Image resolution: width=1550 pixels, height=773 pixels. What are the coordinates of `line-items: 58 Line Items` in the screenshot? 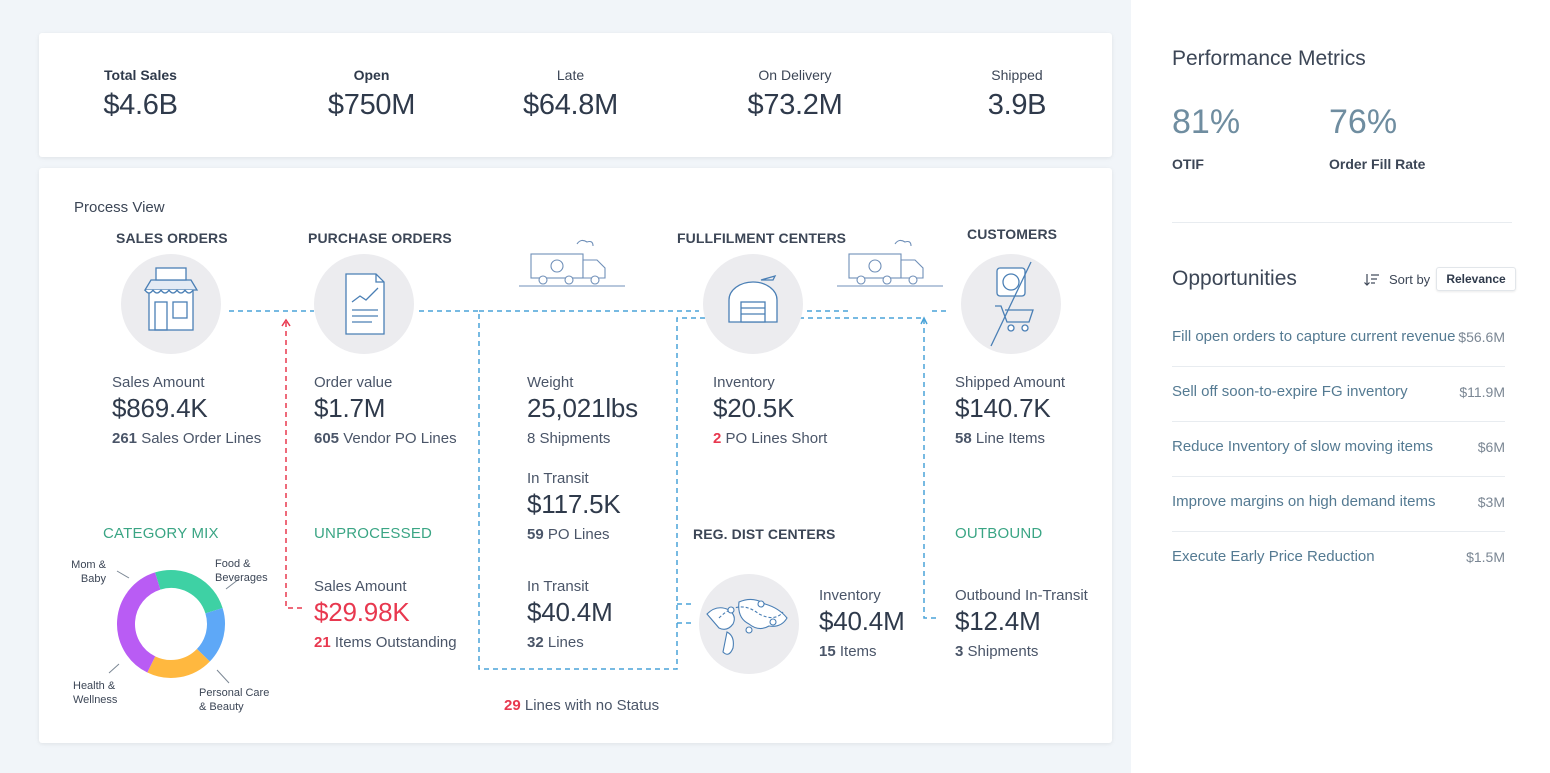 It's located at (1000, 438).